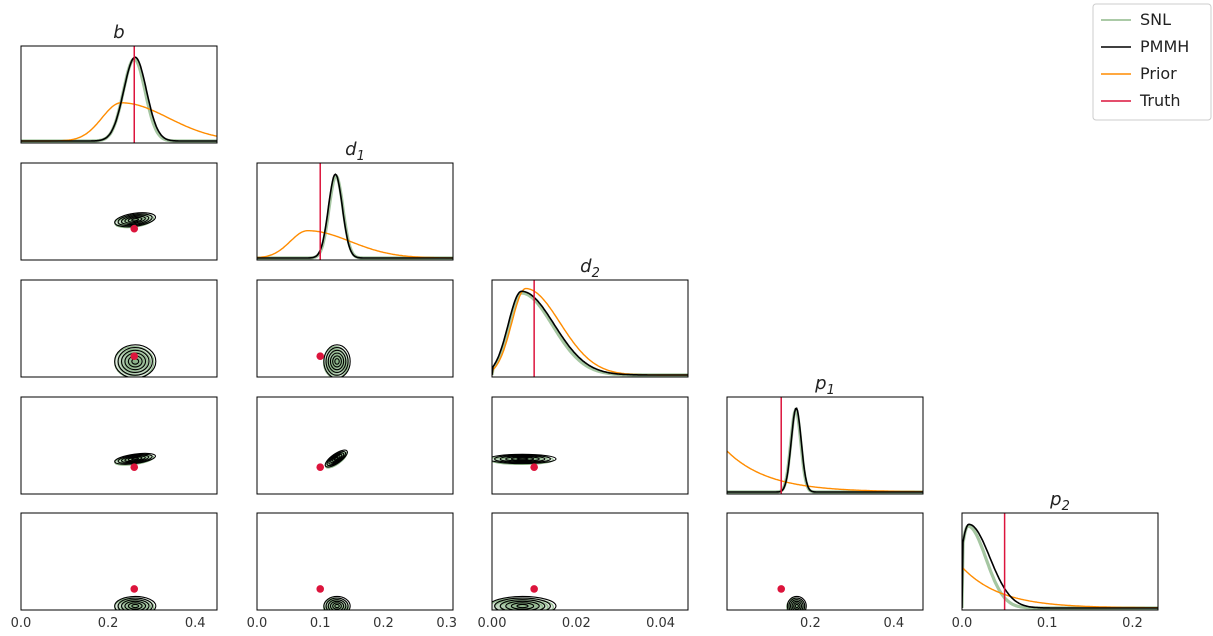 The image size is (1213, 636). What do you see at coordinates (660, 623) in the screenshot?
I see `x-tick-label: 0.04` at bounding box center [660, 623].